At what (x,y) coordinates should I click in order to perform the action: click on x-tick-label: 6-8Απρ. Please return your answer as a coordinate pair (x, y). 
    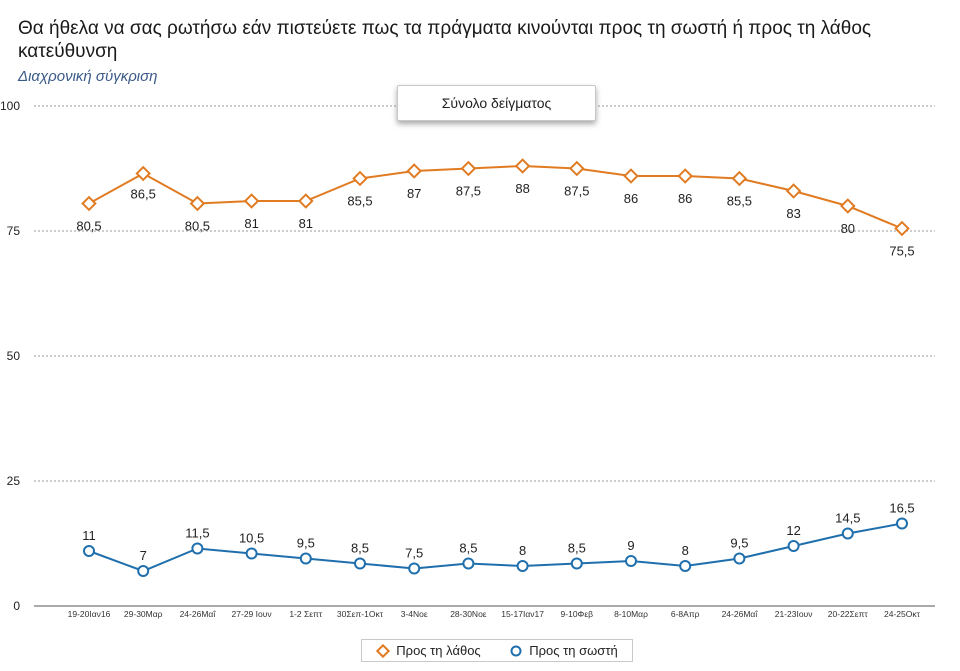
    Looking at the image, I should click on (685, 614).